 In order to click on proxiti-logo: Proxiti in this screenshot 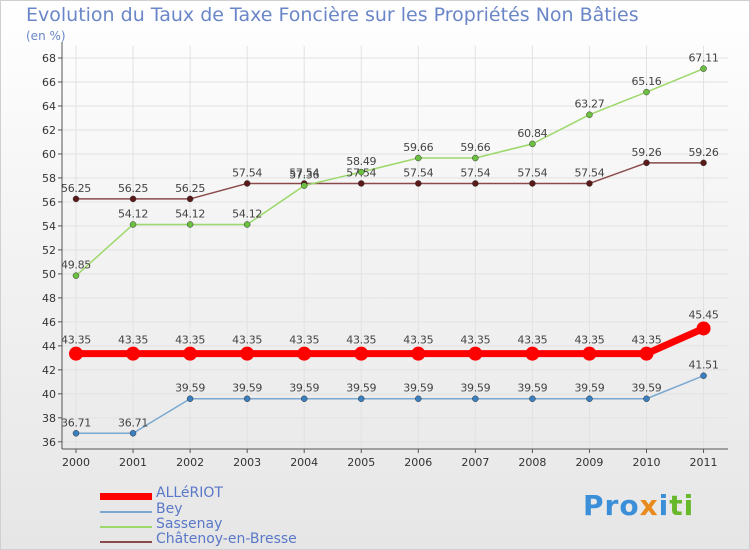, I will do `click(639, 505)`.